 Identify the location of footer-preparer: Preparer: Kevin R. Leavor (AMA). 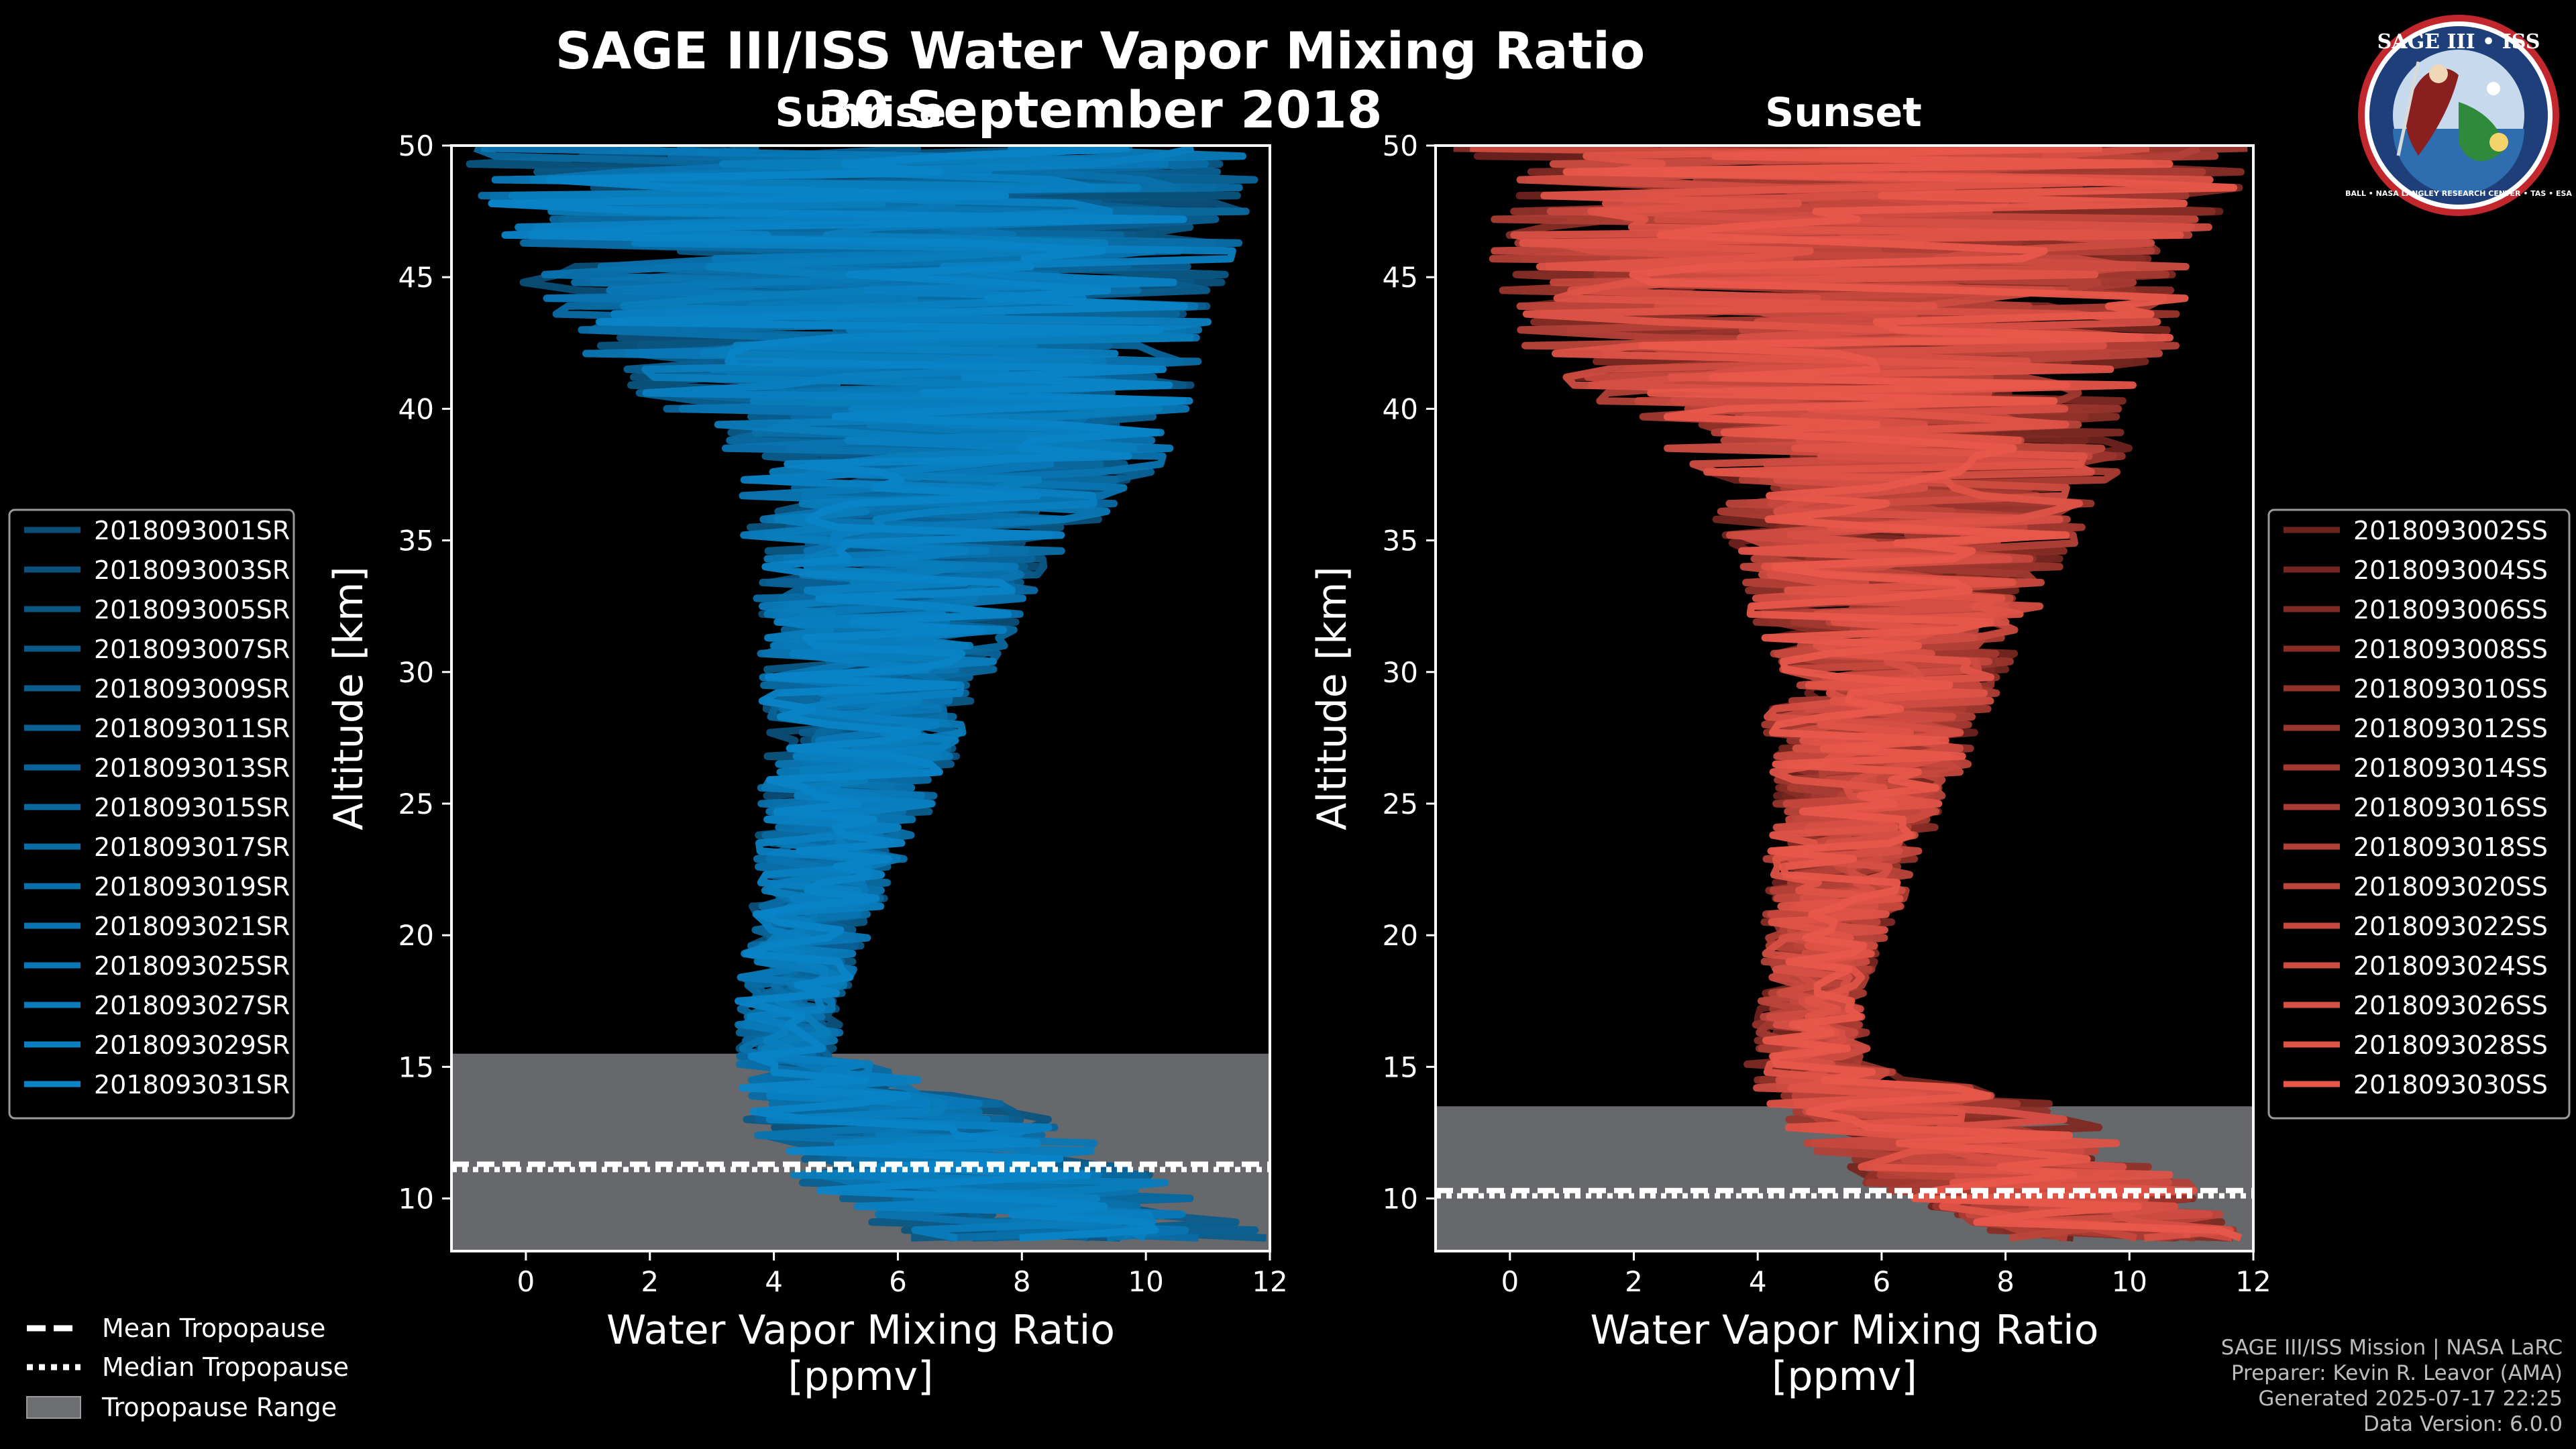
(2397, 1373).